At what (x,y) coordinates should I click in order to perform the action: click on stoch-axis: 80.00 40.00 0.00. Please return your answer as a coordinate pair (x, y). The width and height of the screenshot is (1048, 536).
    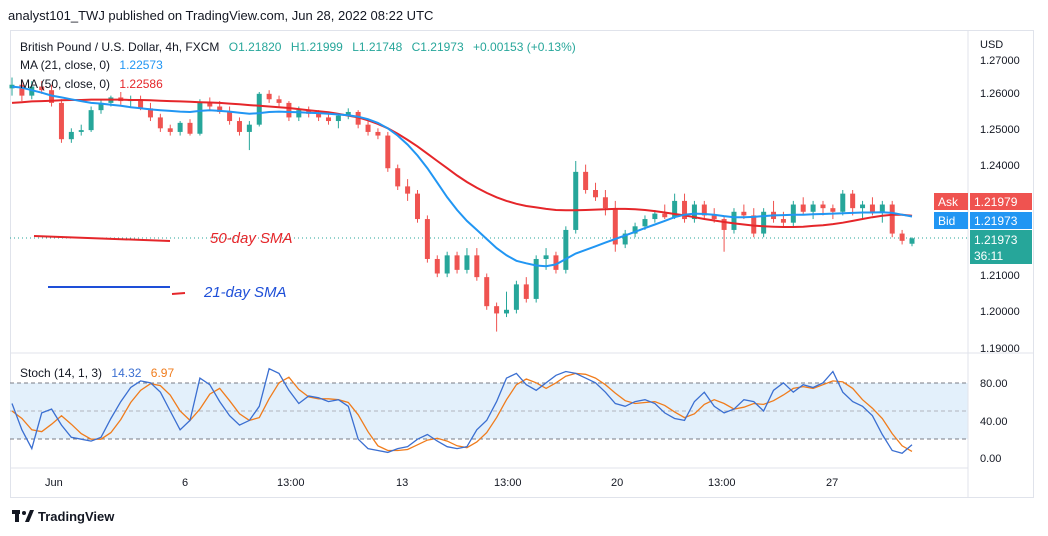
    Looking at the image, I should click on (994, 421).